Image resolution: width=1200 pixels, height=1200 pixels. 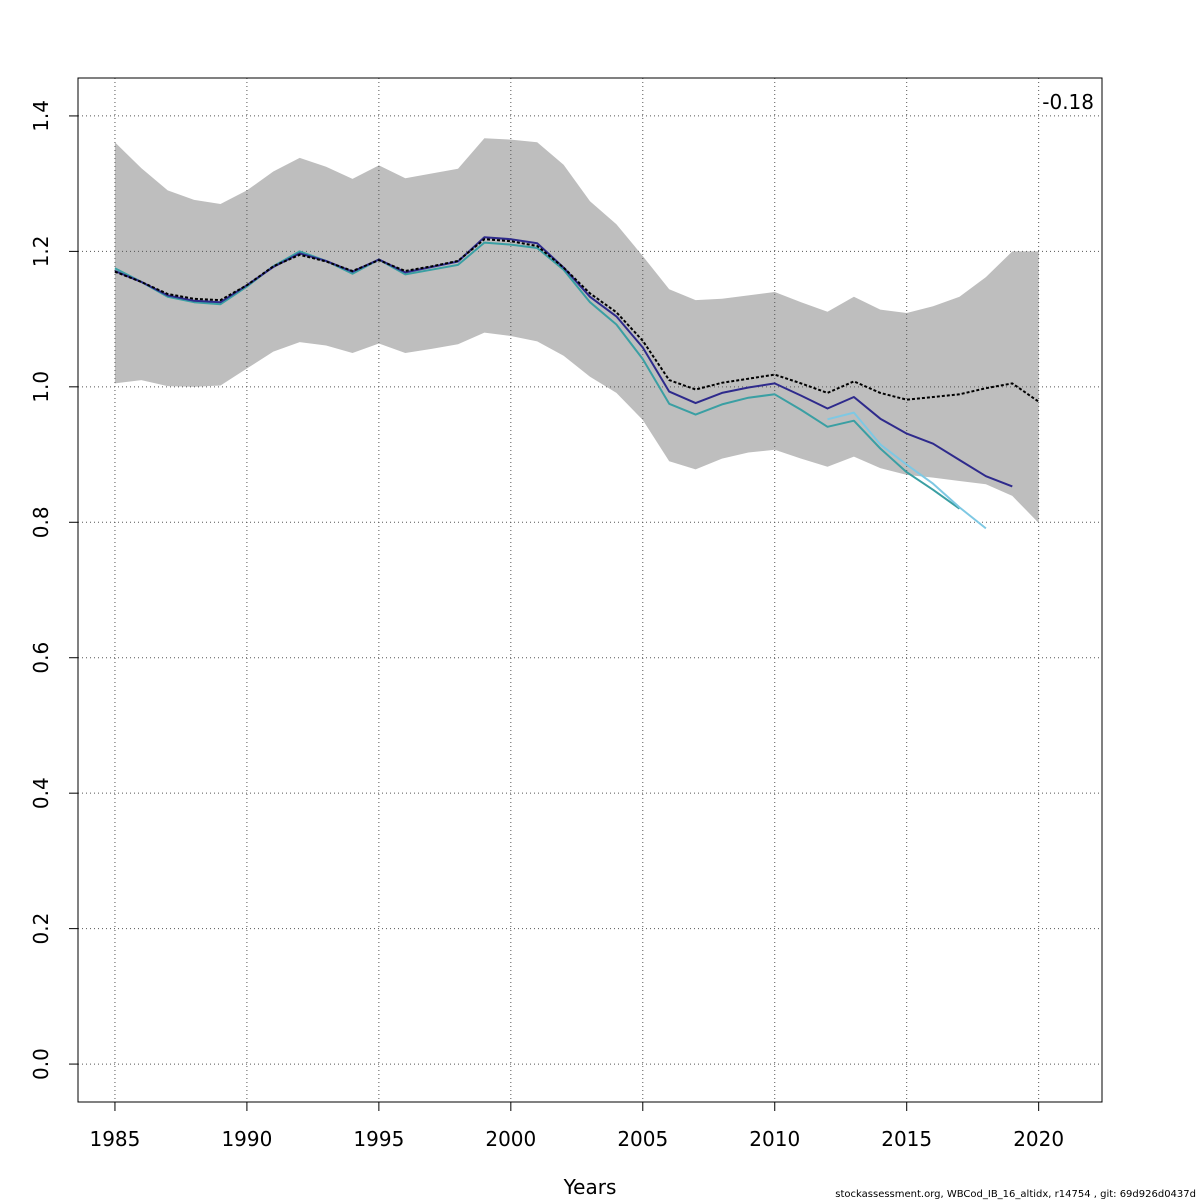 What do you see at coordinates (510, 1139) in the screenshot?
I see `x-tick-label: 2000` at bounding box center [510, 1139].